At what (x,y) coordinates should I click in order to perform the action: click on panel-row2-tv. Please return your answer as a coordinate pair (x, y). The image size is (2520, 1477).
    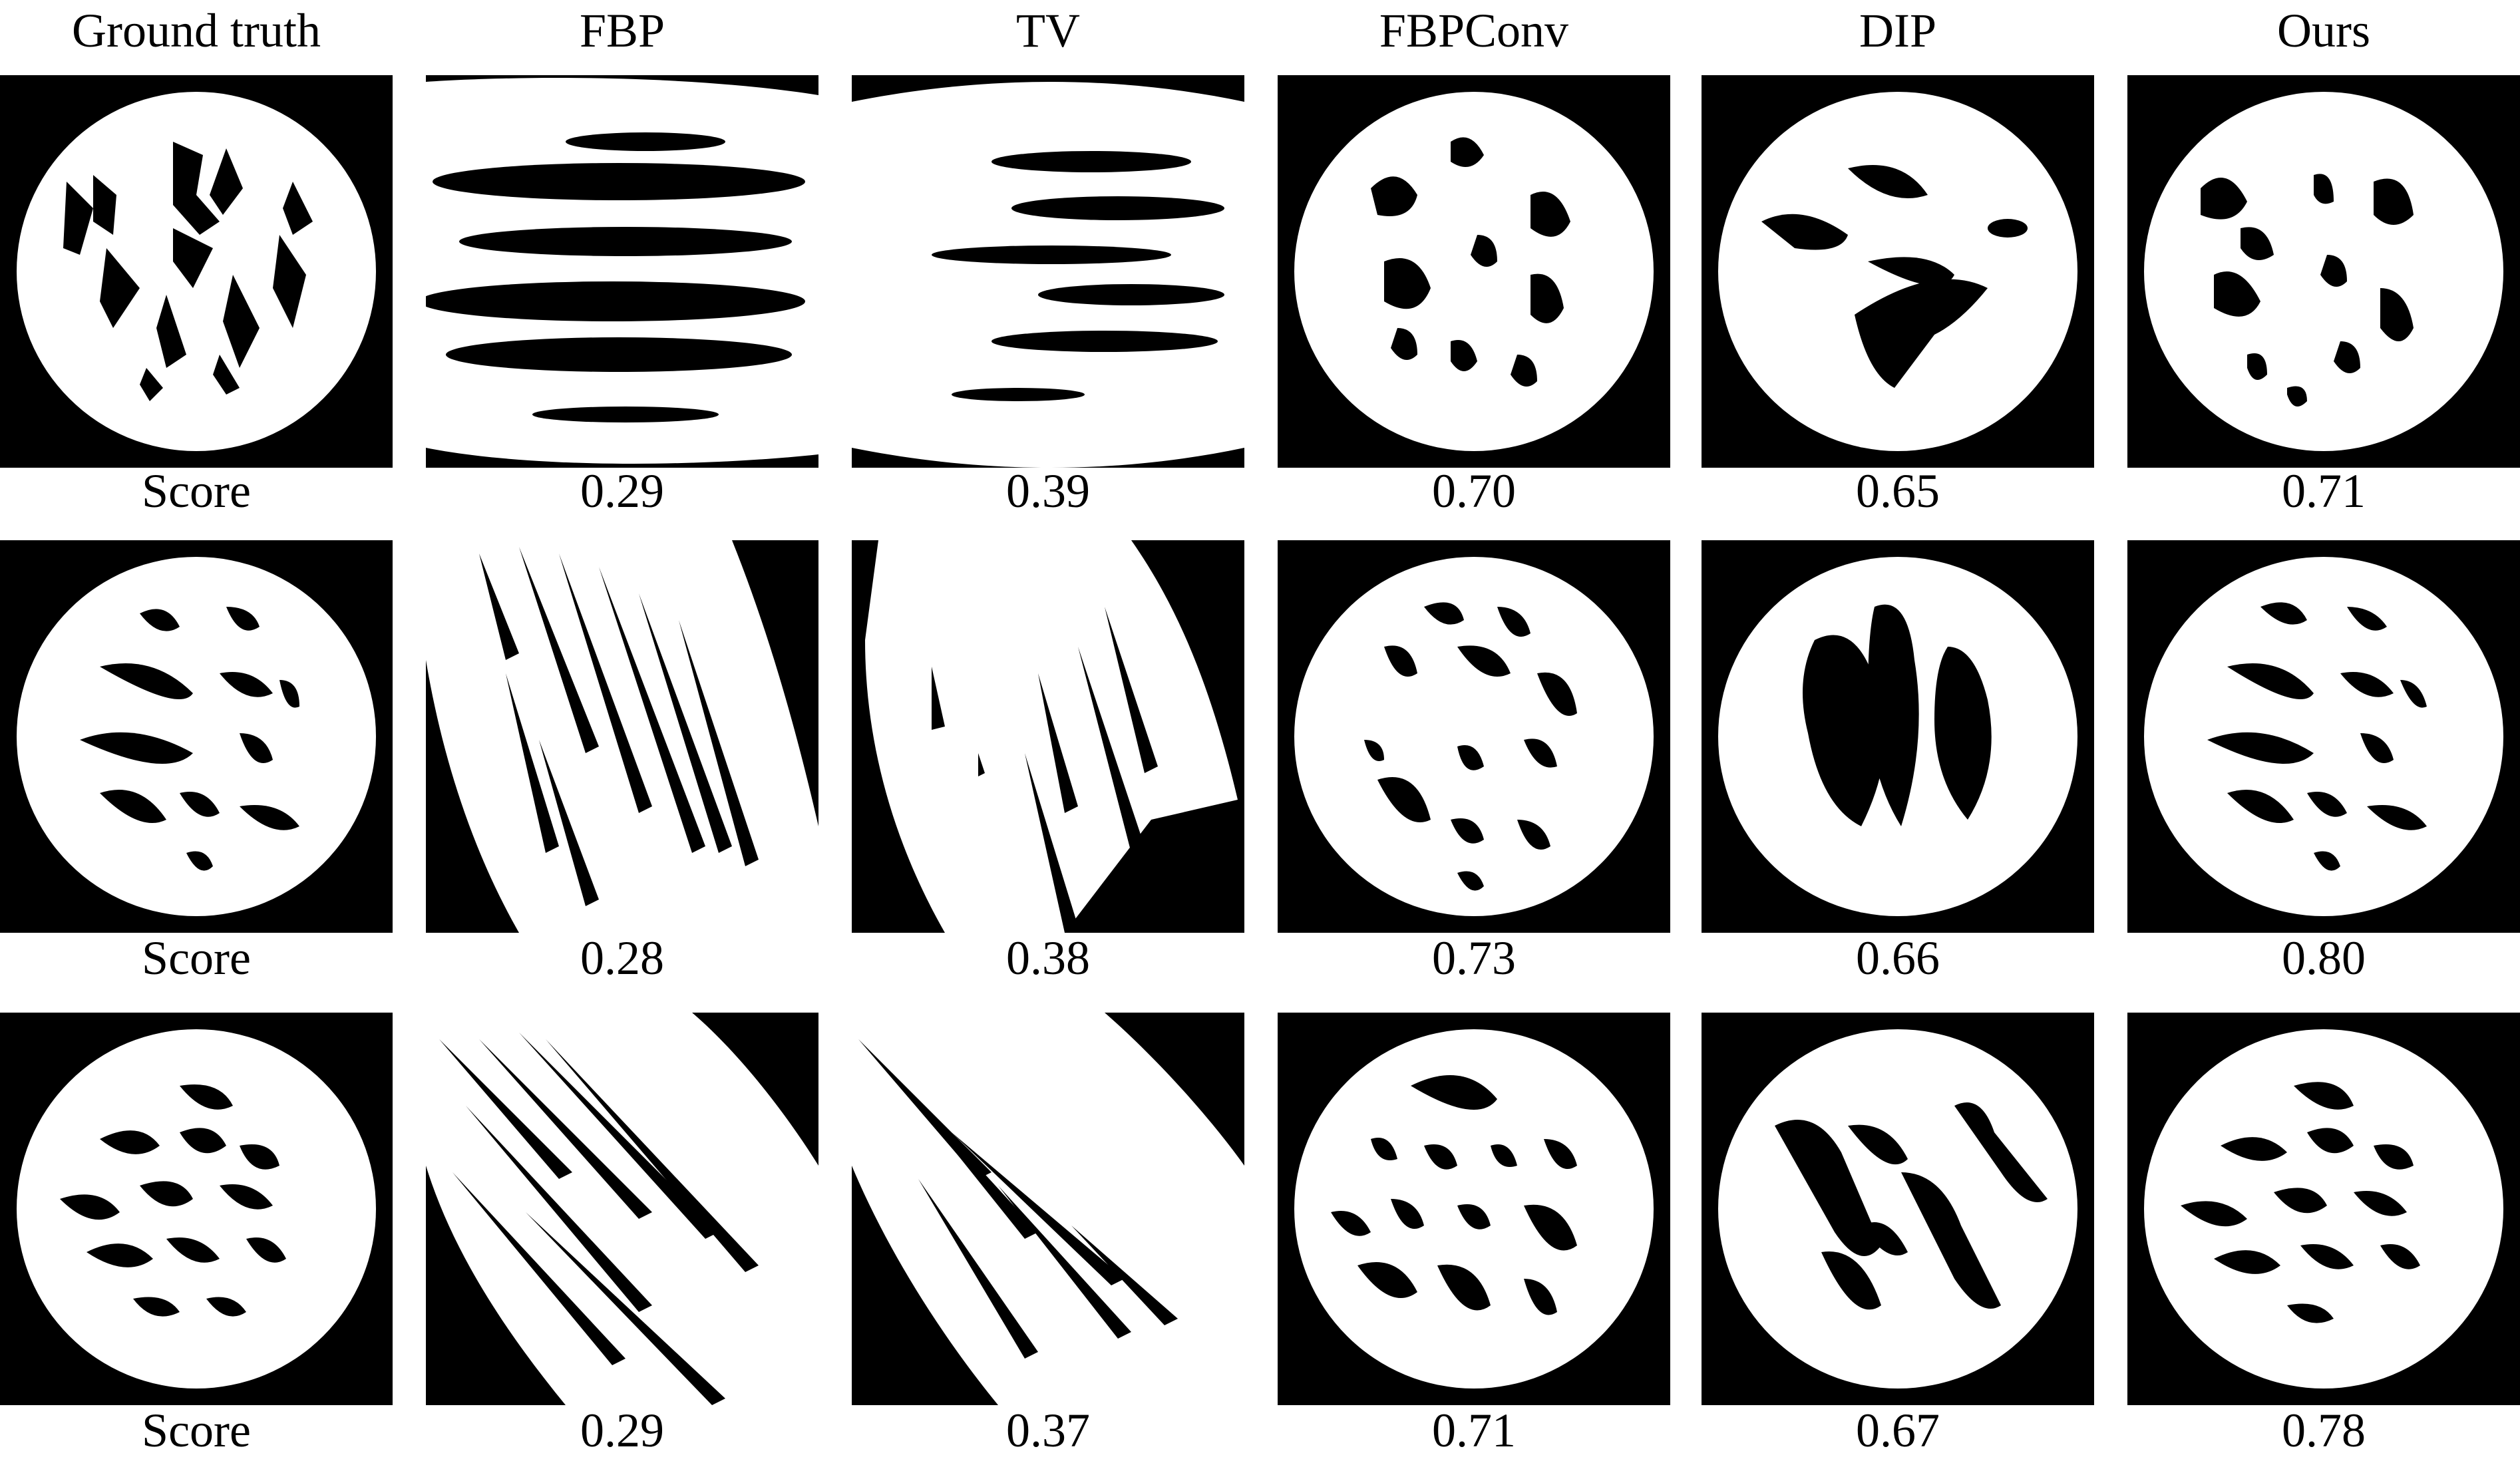
    Looking at the image, I should click on (1048, 736).